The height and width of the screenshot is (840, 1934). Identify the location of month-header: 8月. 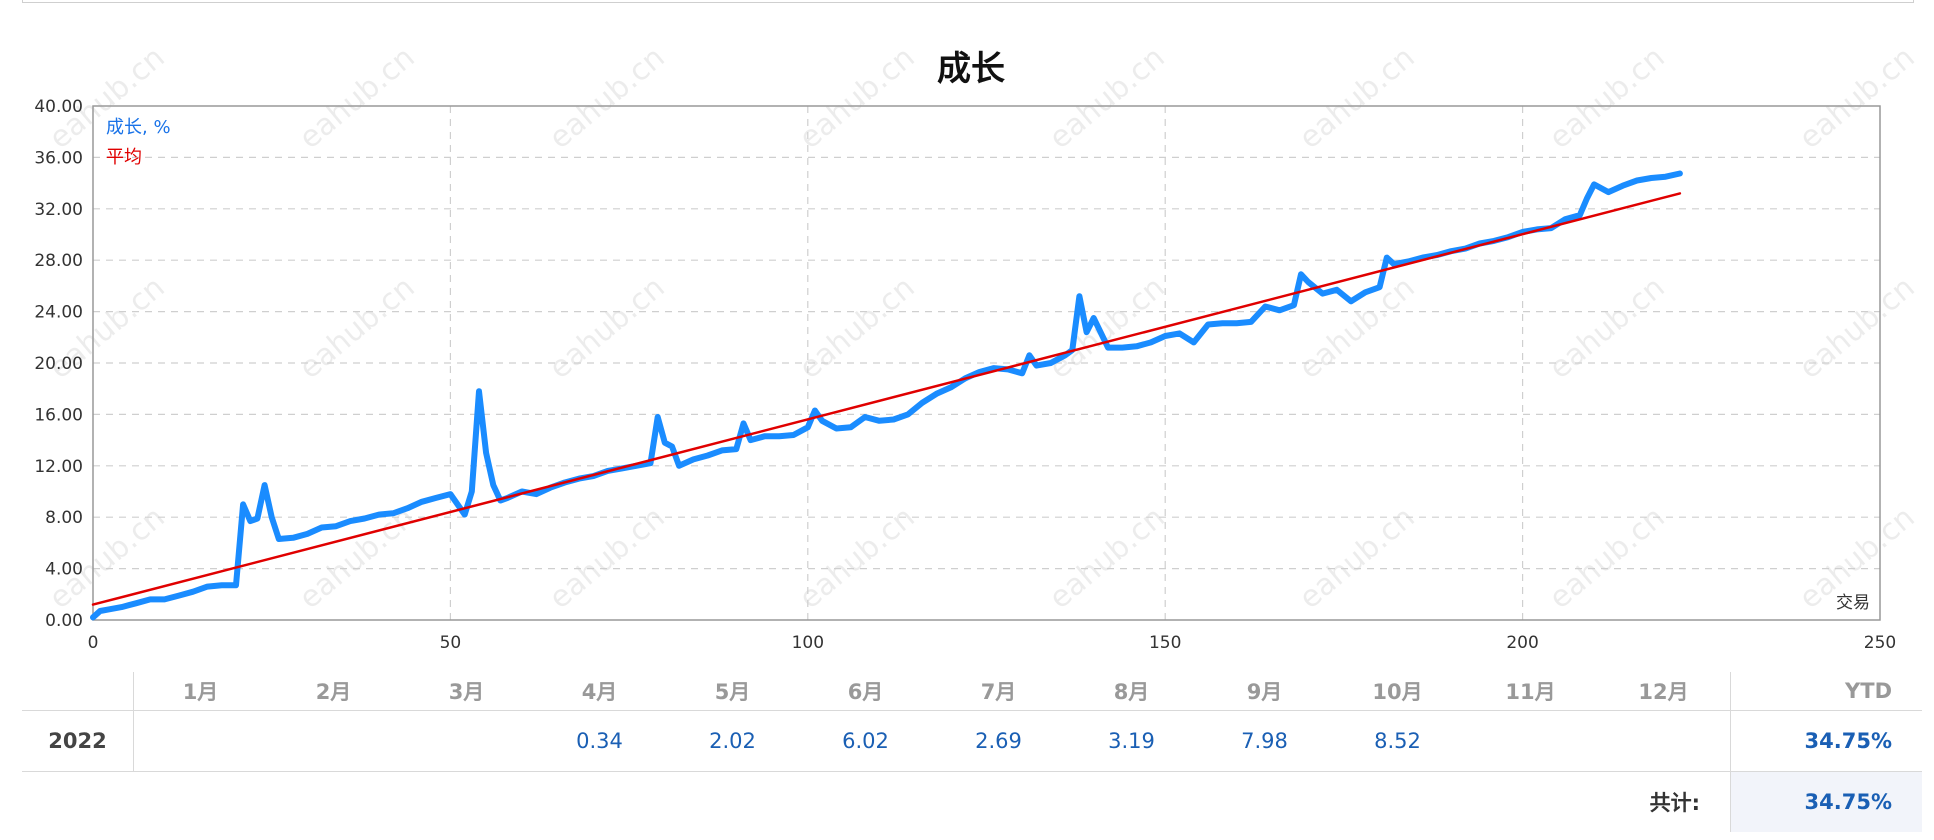
(1131, 692).